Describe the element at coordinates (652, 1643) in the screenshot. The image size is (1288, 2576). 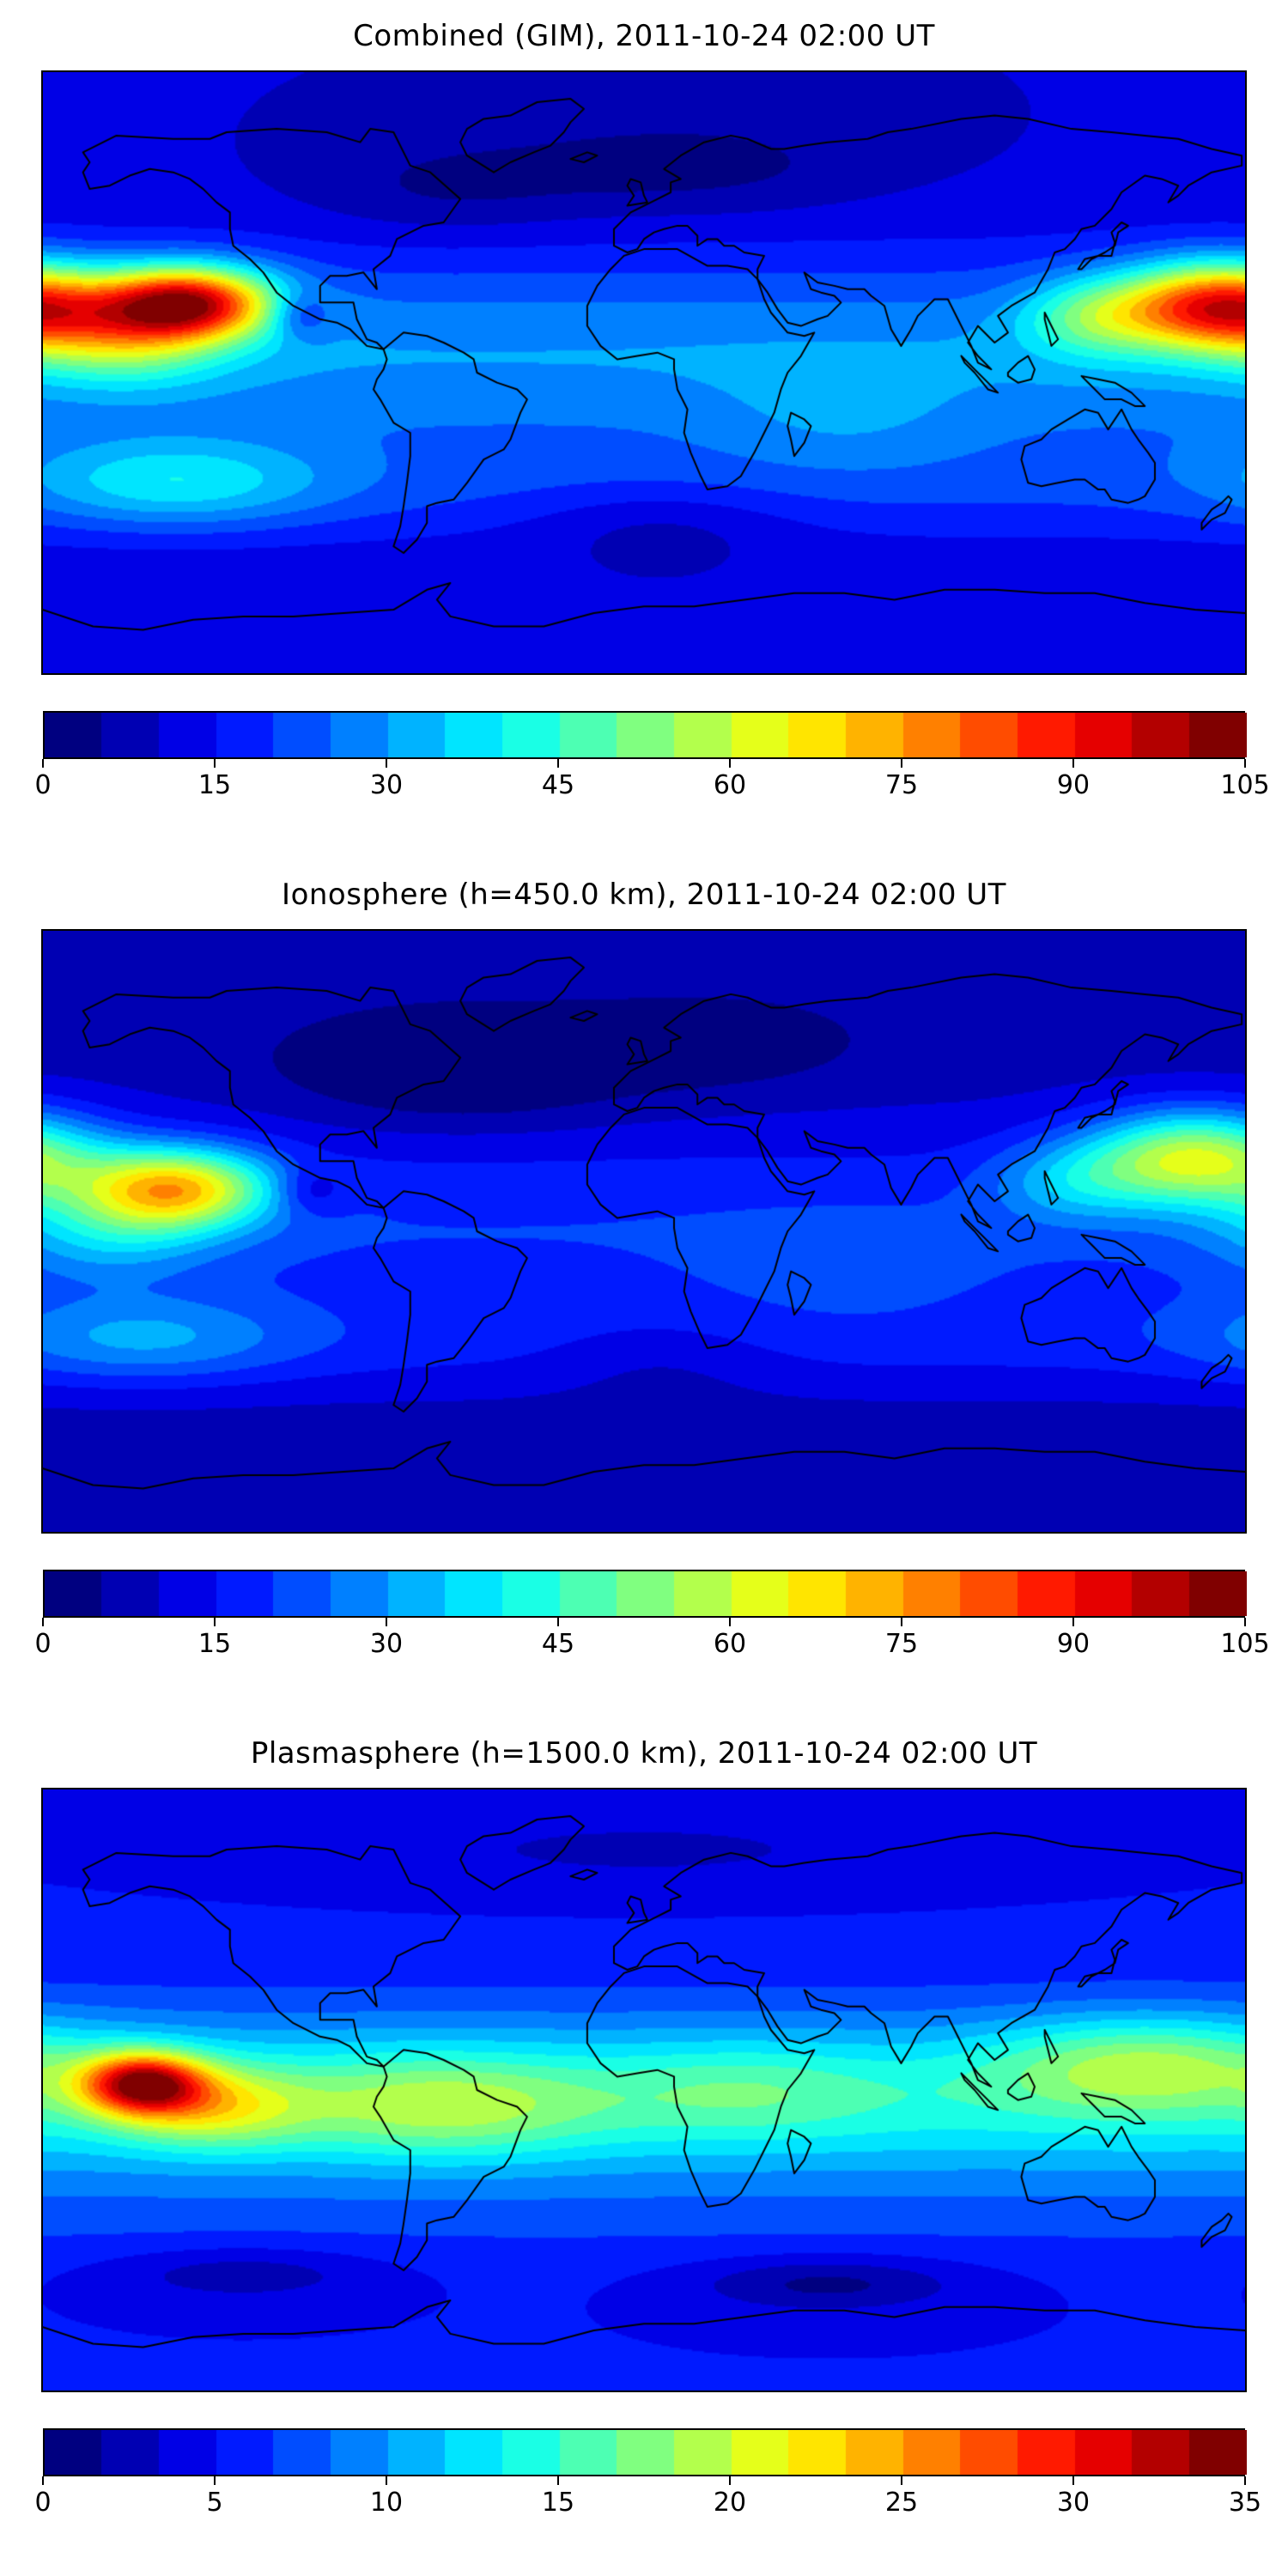
I see `colorbar-ticks-ionosphere: 0 15 30 45 60 75 90 105` at that location.